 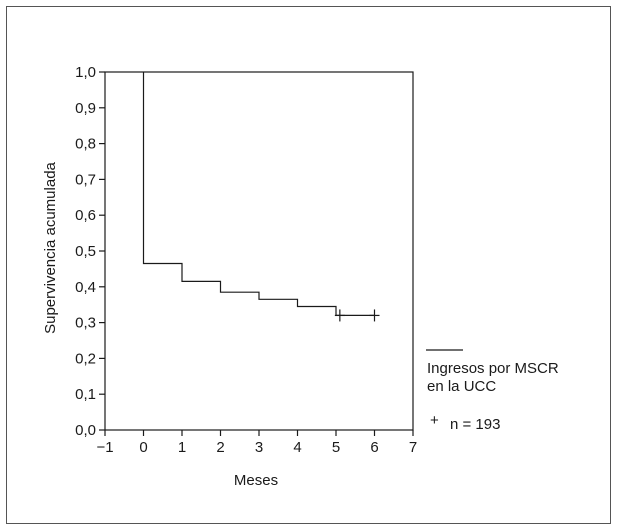 I want to click on x-tick-label: −1, so click(x=104, y=447).